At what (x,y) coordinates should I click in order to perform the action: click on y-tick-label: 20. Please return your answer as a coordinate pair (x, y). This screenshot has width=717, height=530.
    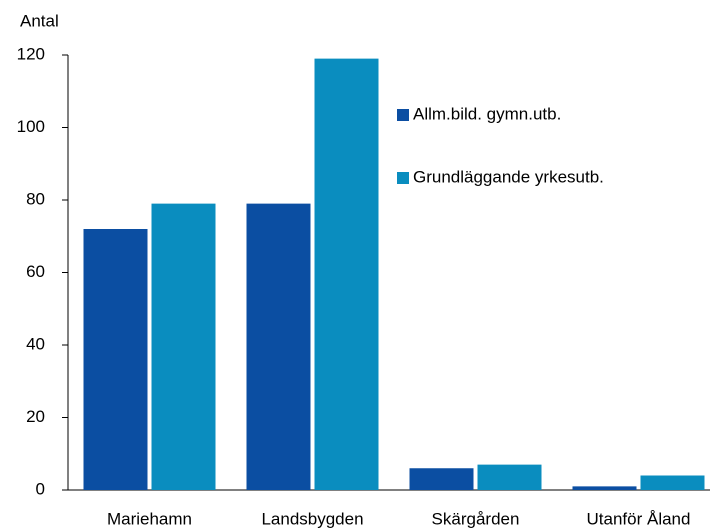
    Looking at the image, I should click on (35, 416).